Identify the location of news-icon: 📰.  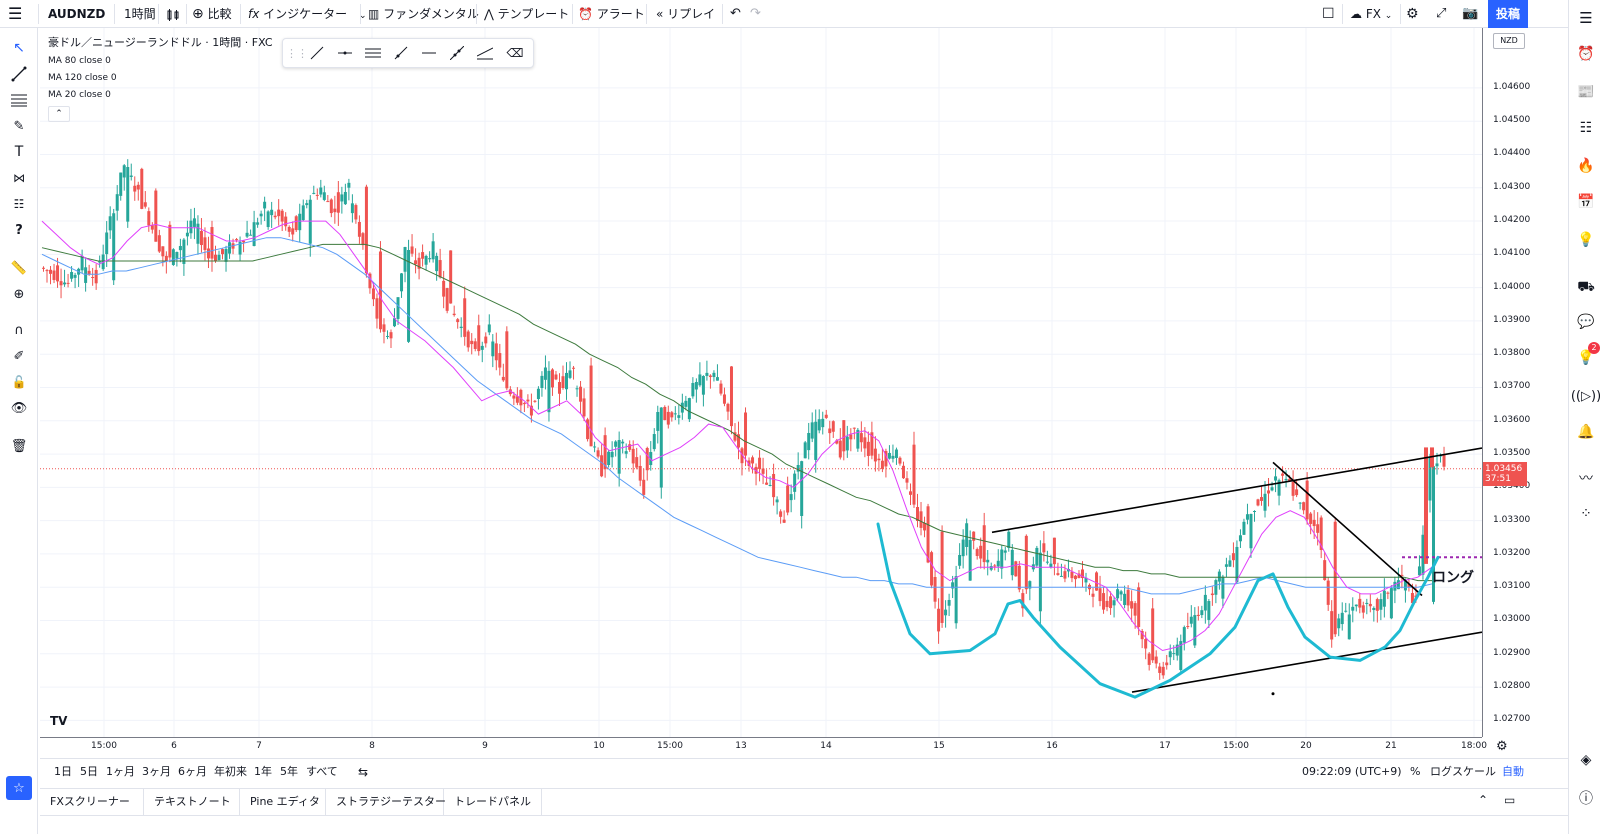
(1586, 92).